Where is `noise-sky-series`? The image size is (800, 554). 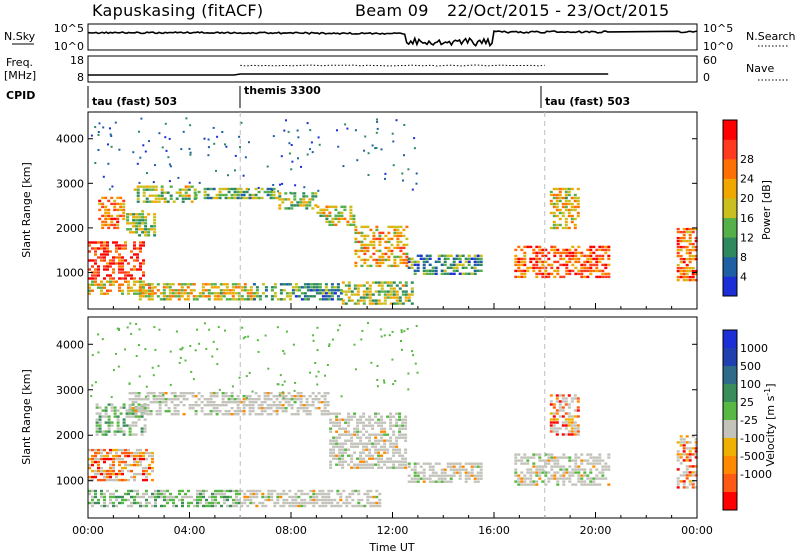
noise-sky-series is located at coordinates (392, 39).